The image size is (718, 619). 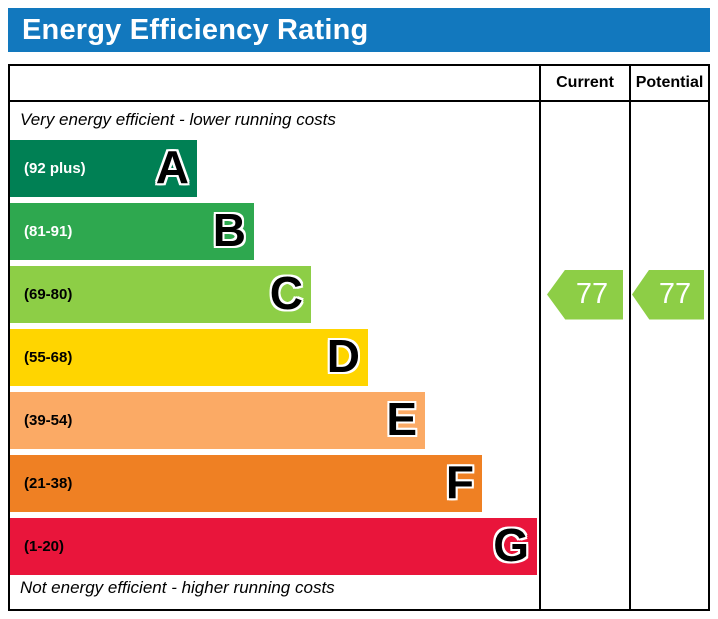 I want to click on band-range-label: (69-80), so click(x=48, y=294).